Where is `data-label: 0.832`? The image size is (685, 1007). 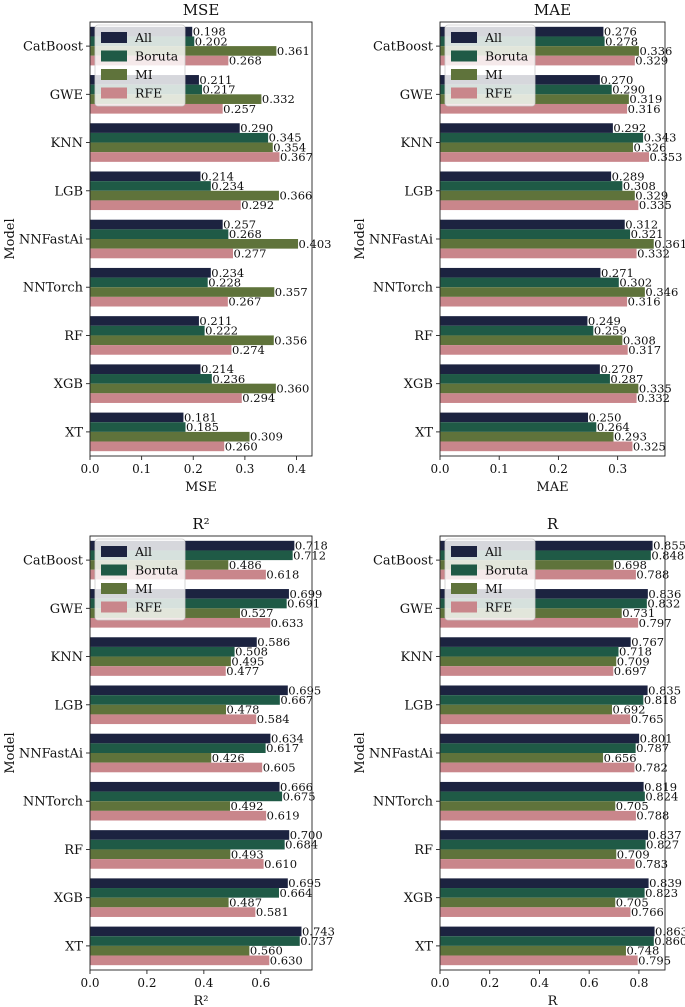
data-label: 0.832 is located at coordinates (663, 604).